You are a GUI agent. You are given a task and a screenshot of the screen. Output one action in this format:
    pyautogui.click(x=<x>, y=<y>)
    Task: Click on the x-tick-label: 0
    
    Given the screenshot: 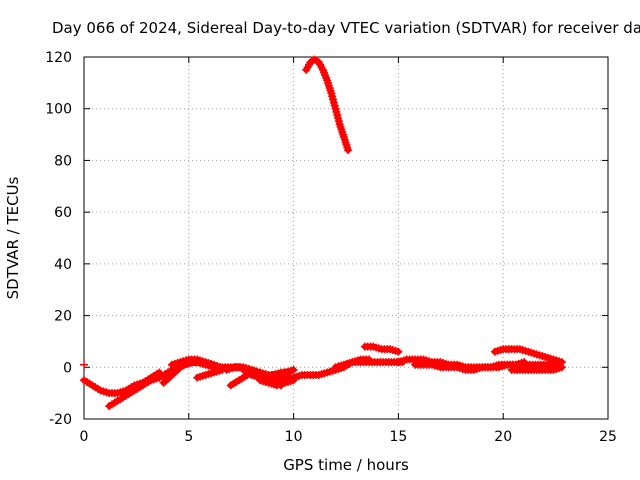 What is the action you would take?
    pyautogui.click(x=84, y=437)
    